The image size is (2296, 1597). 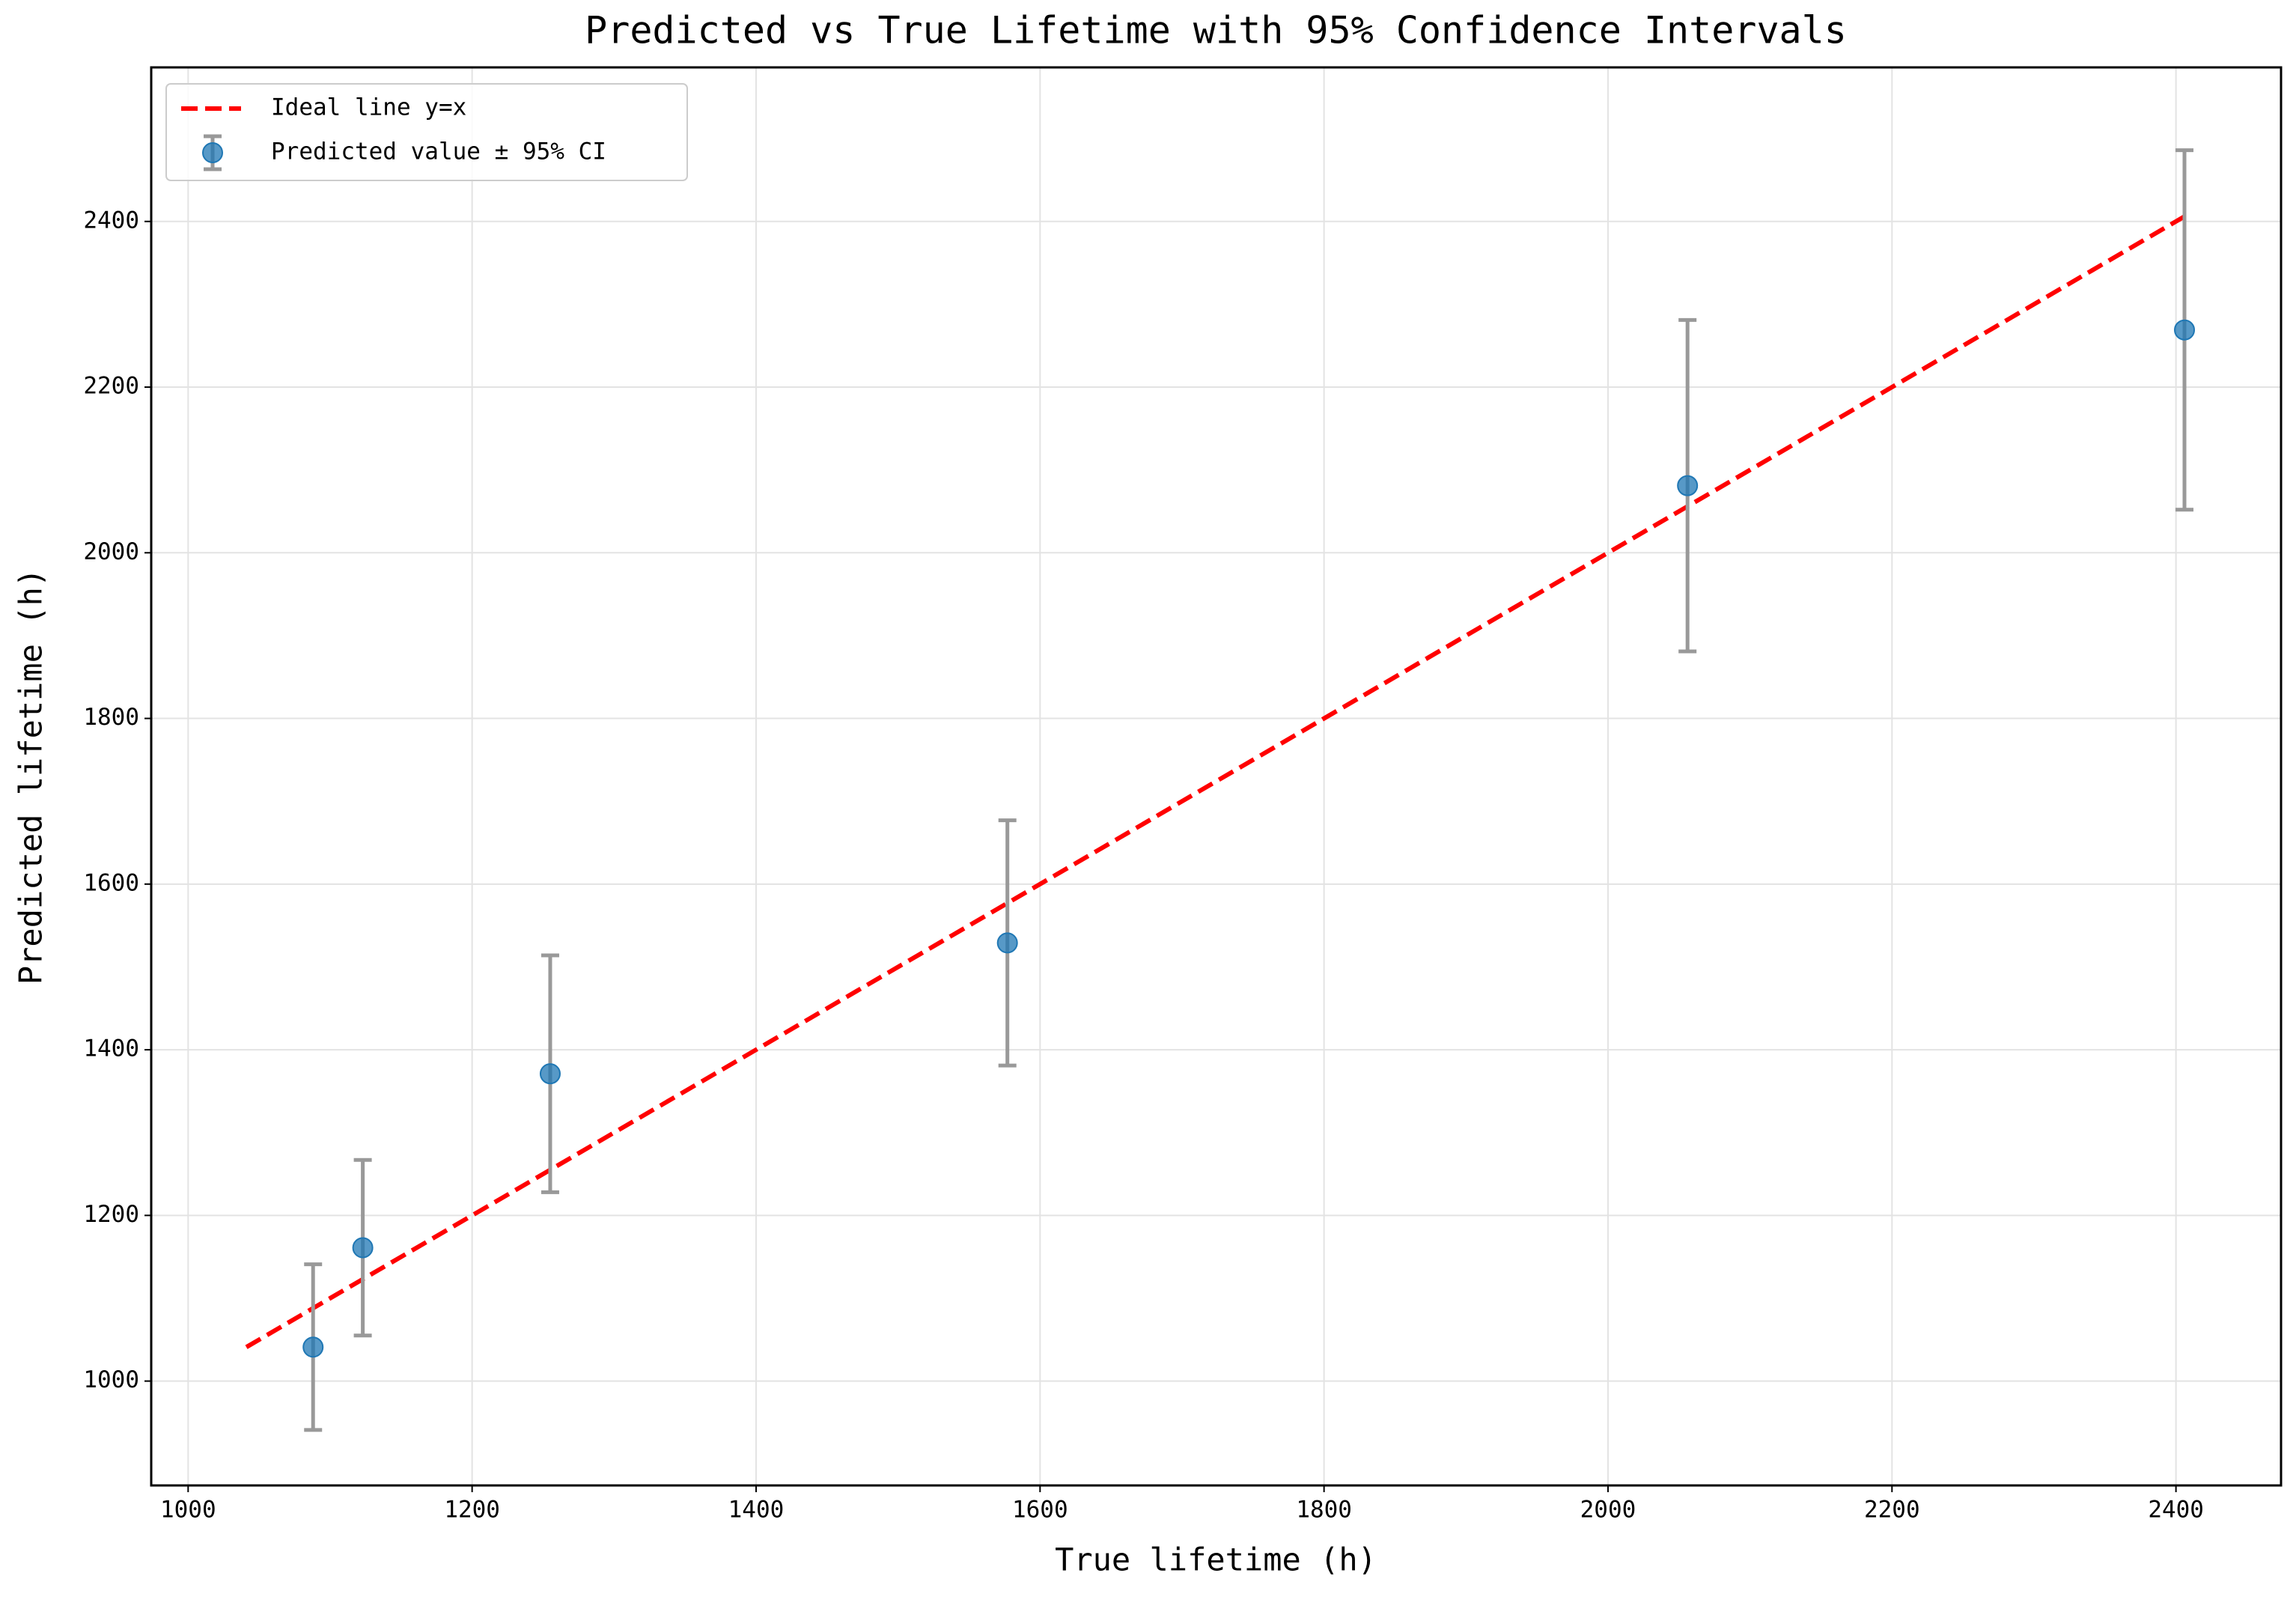 I want to click on x-tick-label: 2000, so click(x=1608, y=1510).